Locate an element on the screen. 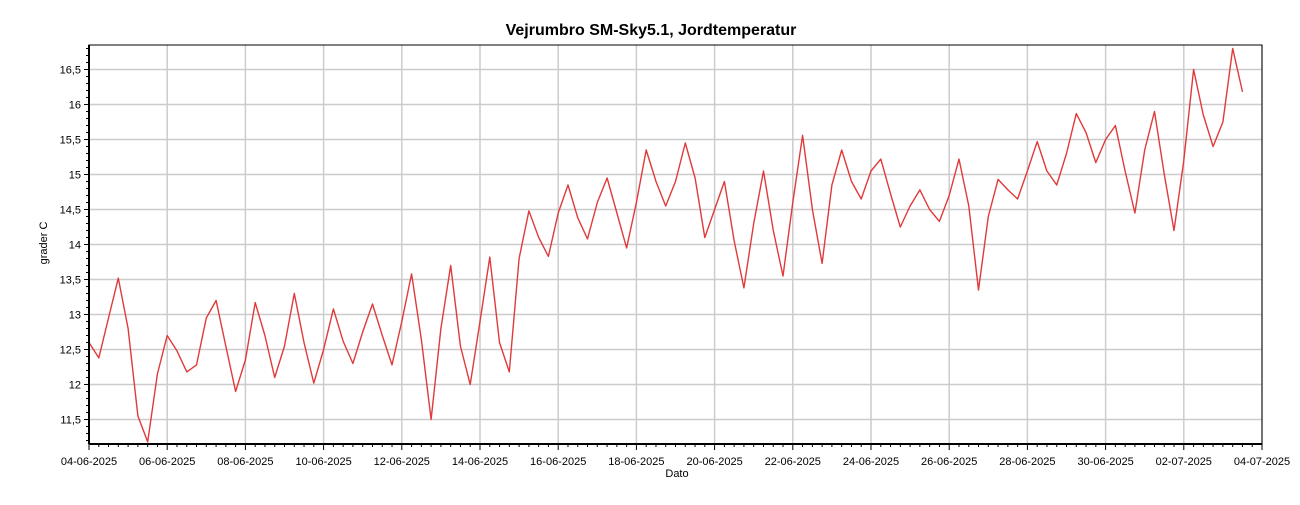 Image resolution: width=1300 pixels, height=505 pixels. y-tick-label: 11,5 is located at coordinates (70, 421).